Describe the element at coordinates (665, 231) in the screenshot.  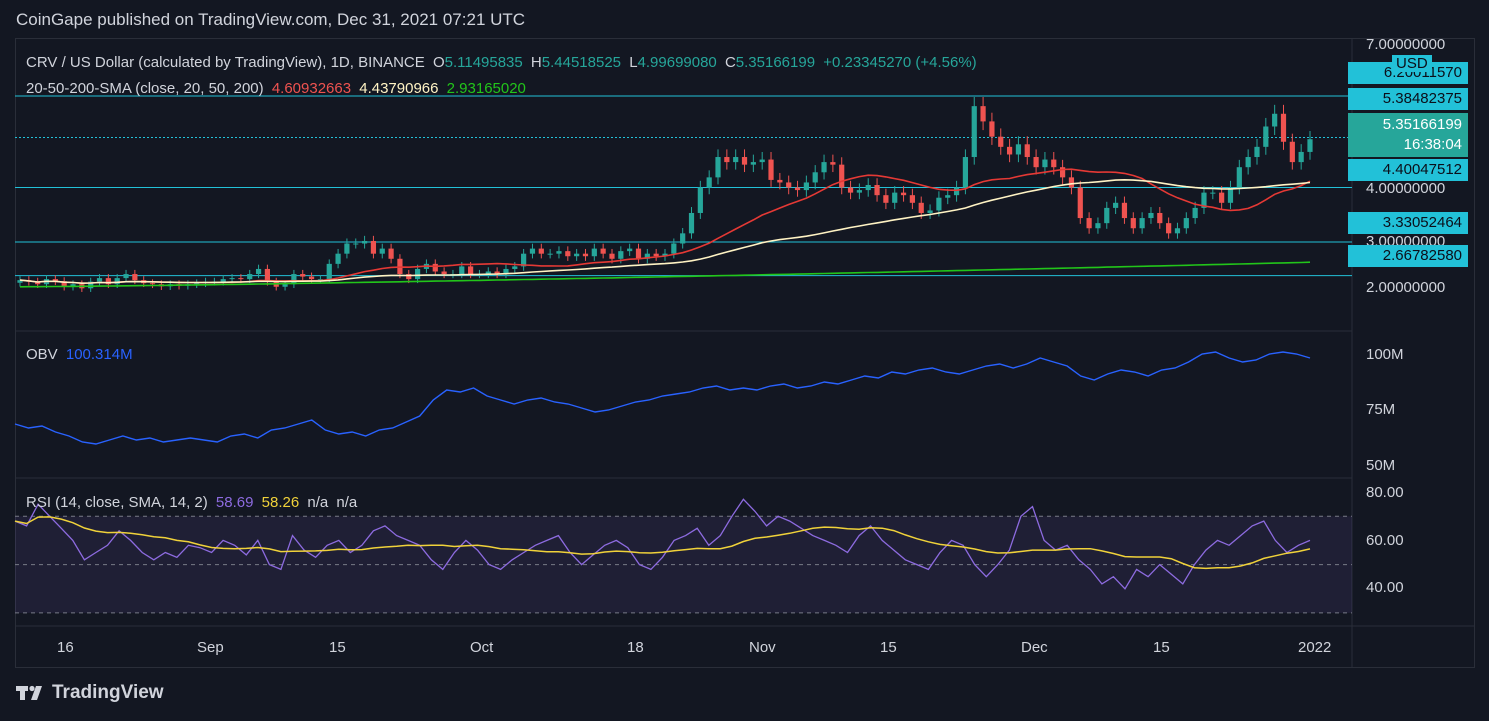
I see `sma50-line` at that location.